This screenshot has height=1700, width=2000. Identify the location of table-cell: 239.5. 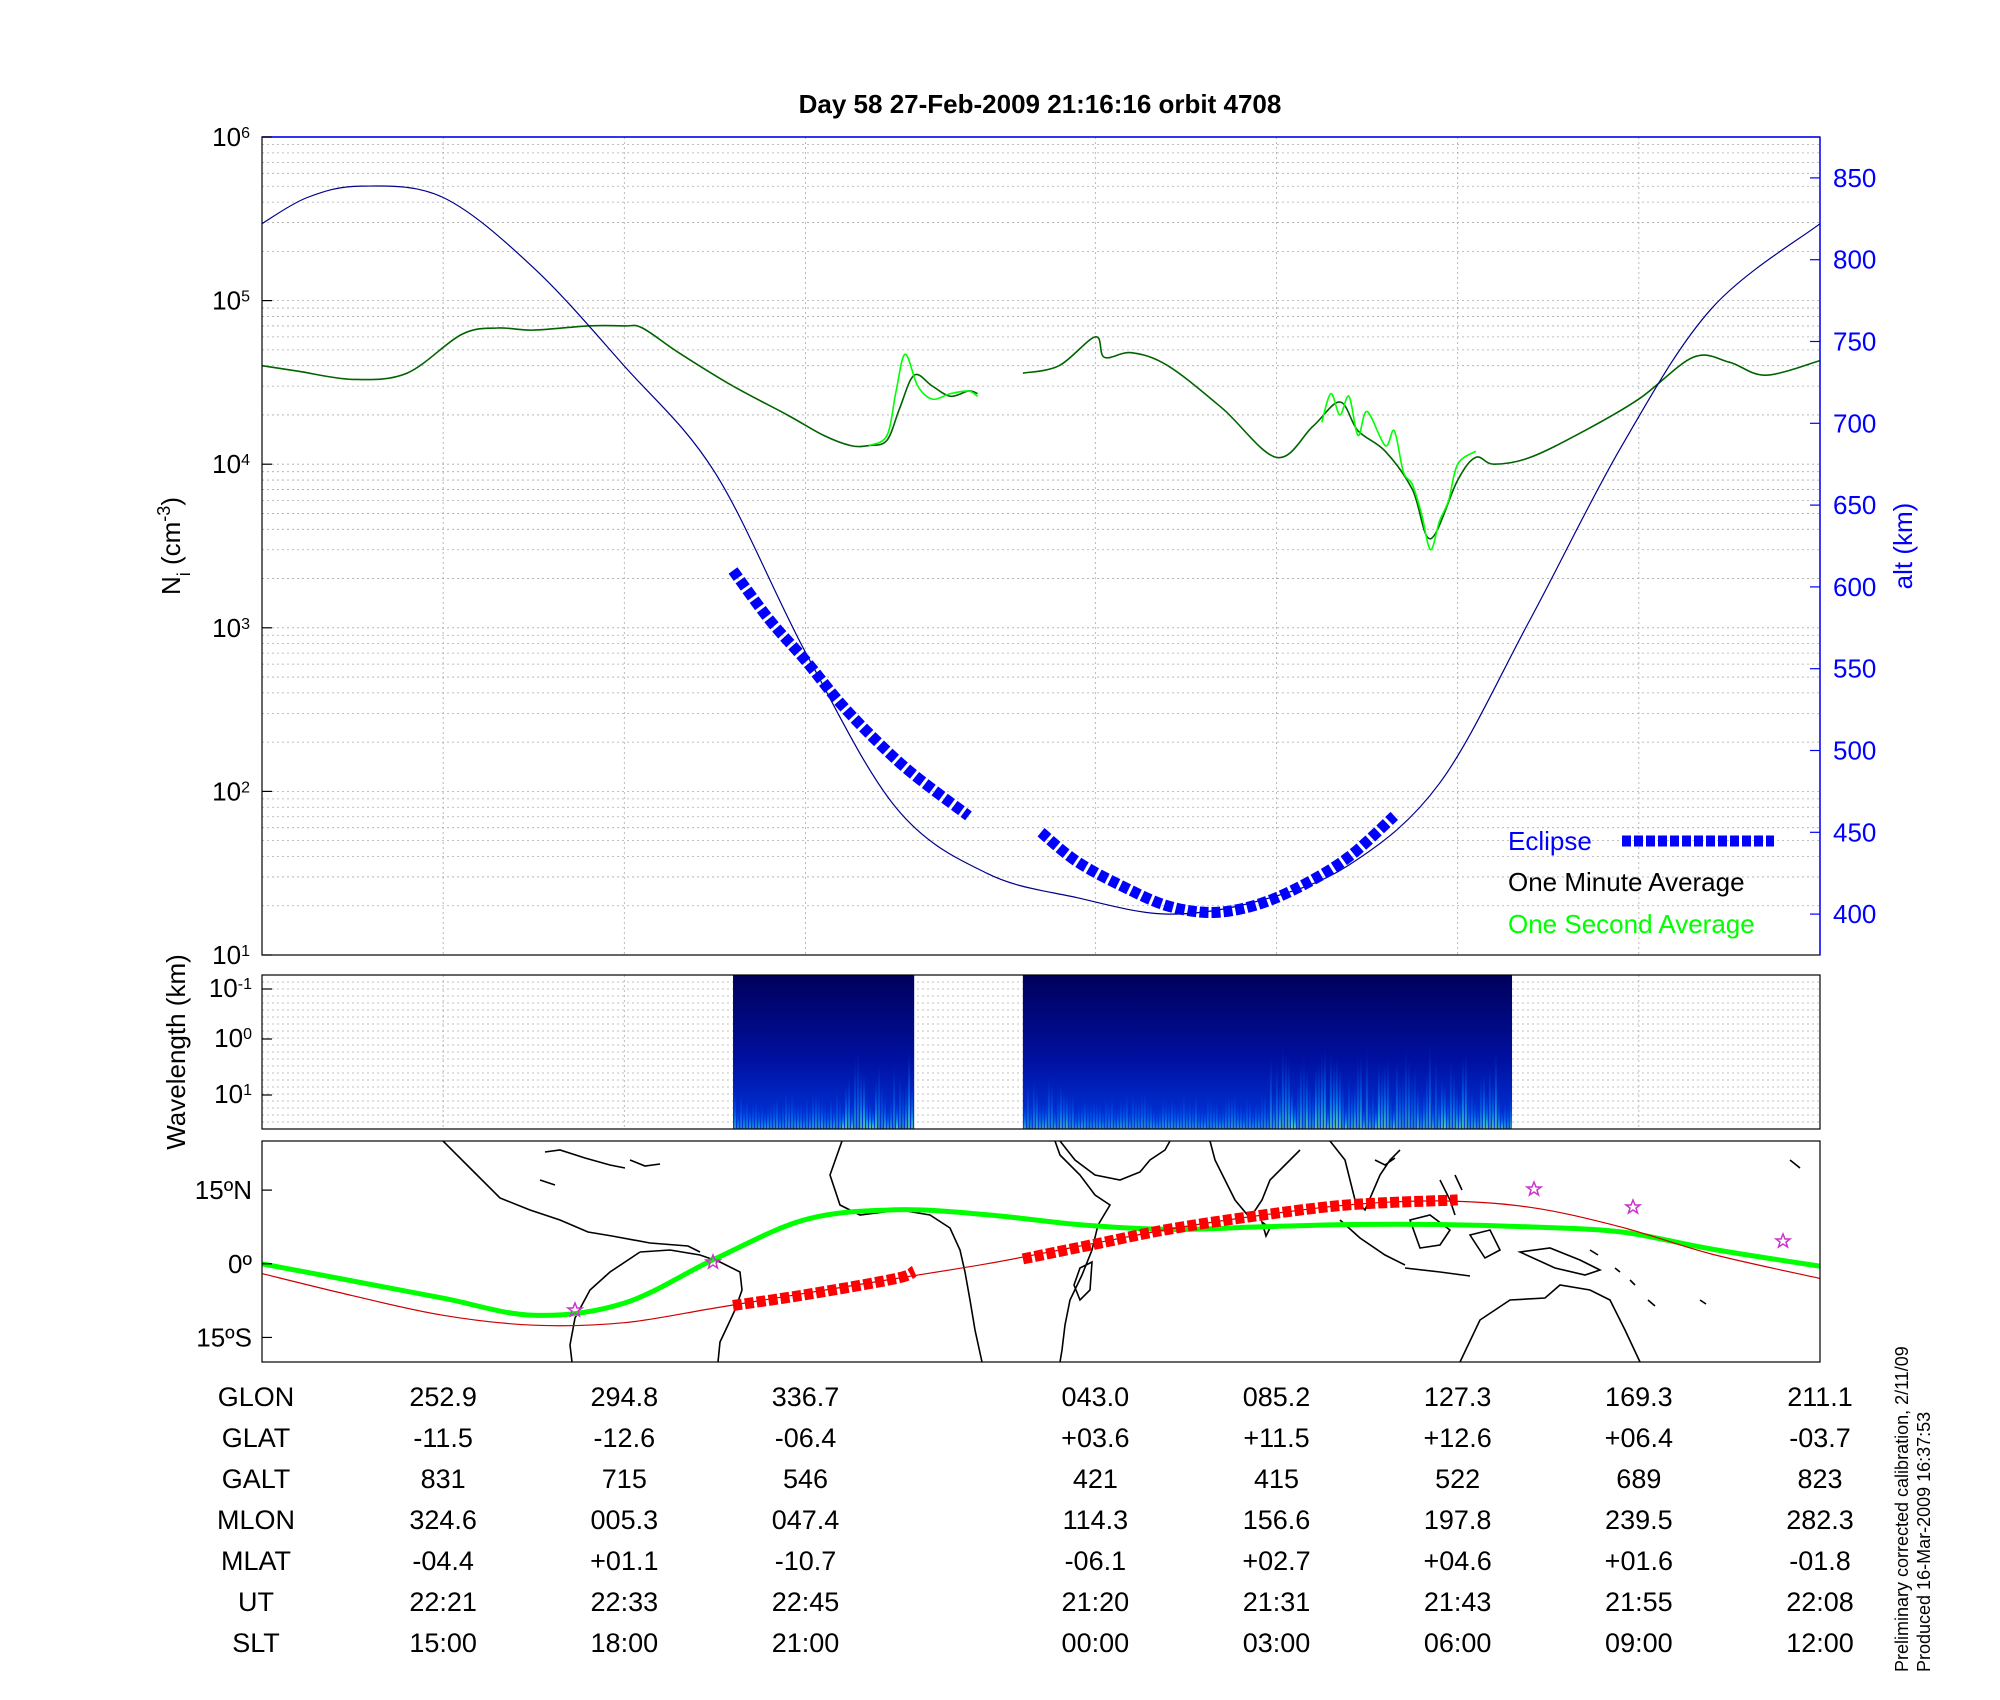
(1639, 1520).